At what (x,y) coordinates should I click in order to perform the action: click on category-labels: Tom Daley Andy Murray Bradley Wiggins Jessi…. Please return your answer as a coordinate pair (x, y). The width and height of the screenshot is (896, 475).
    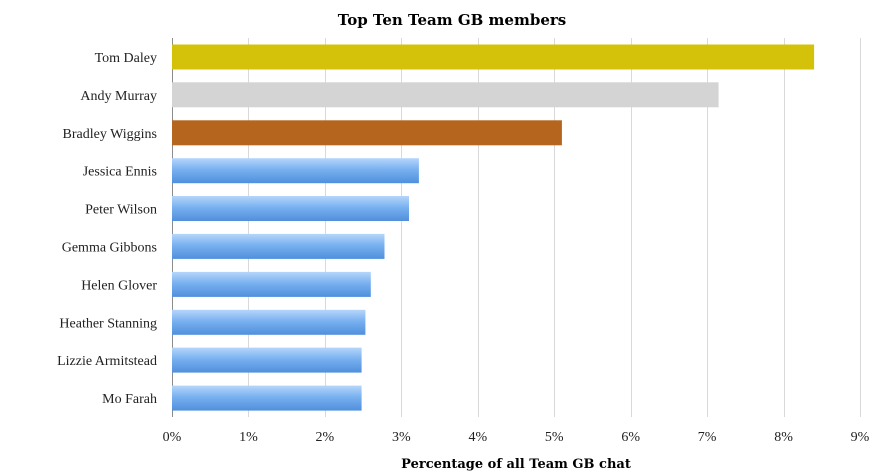
    Looking at the image, I should click on (107, 229).